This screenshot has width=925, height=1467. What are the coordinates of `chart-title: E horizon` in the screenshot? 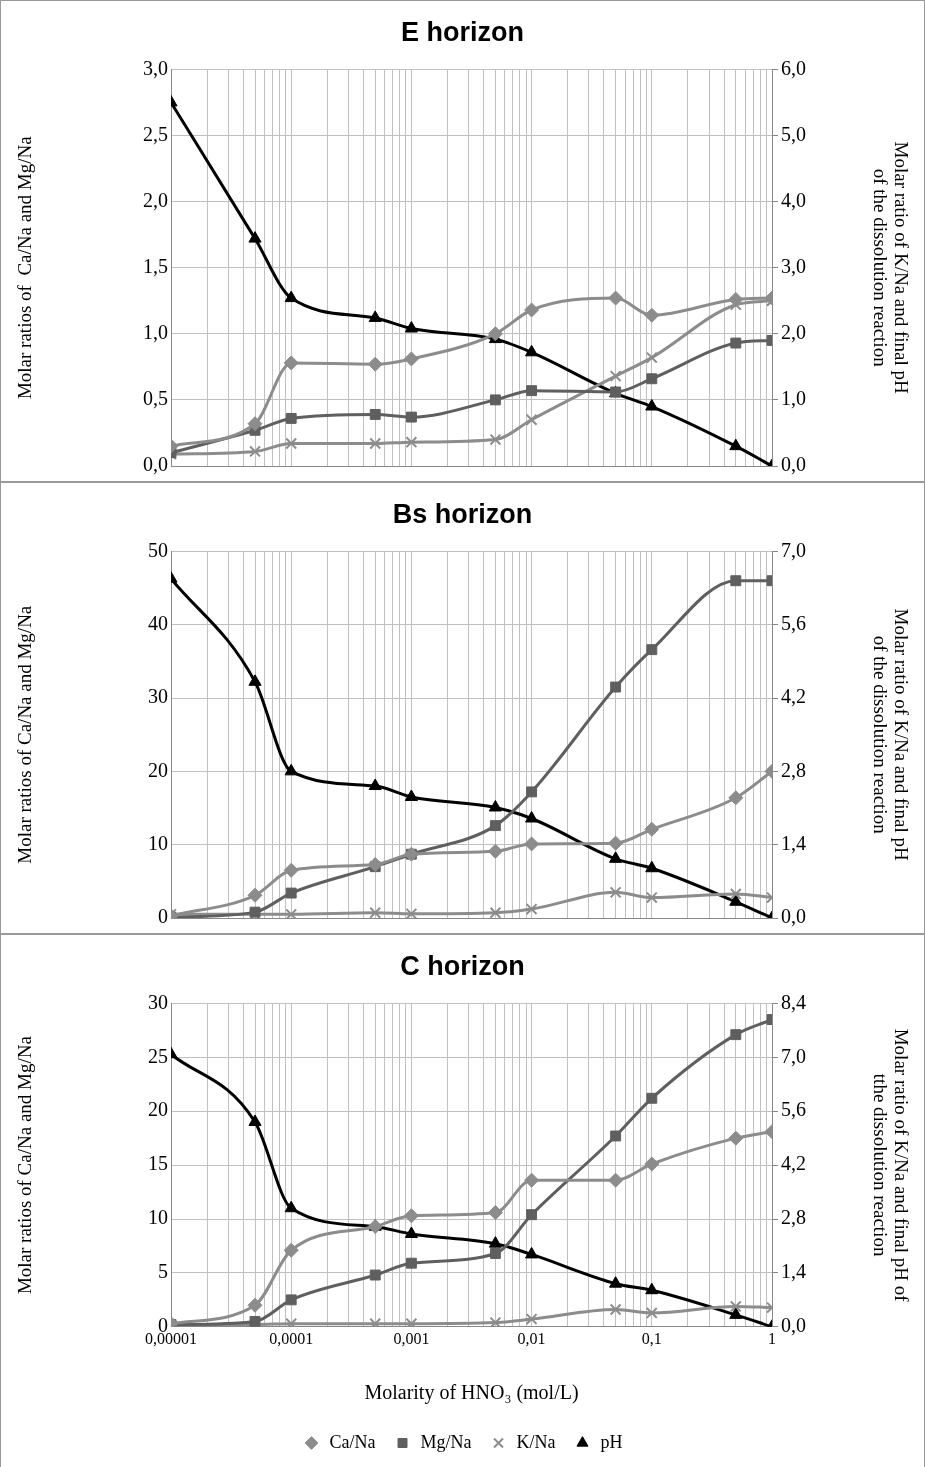 It's located at (462, 31).